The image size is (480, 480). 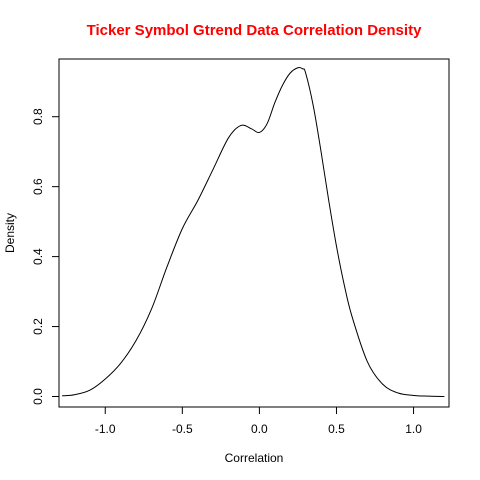 I want to click on x-tick-label: -1.0, so click(x=105, y=429).